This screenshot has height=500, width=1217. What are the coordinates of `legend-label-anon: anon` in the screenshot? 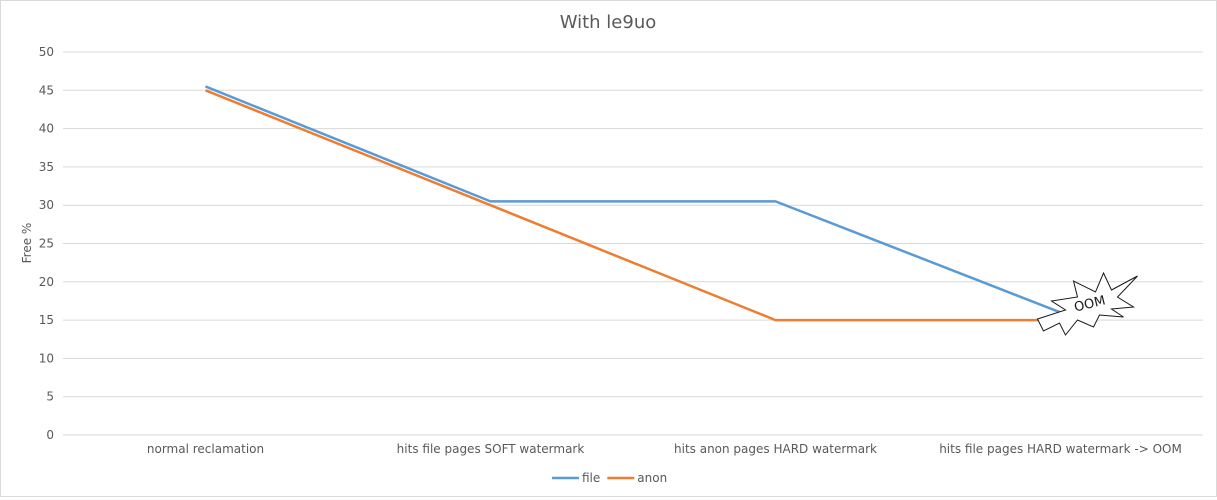 It's located at (652, 478).